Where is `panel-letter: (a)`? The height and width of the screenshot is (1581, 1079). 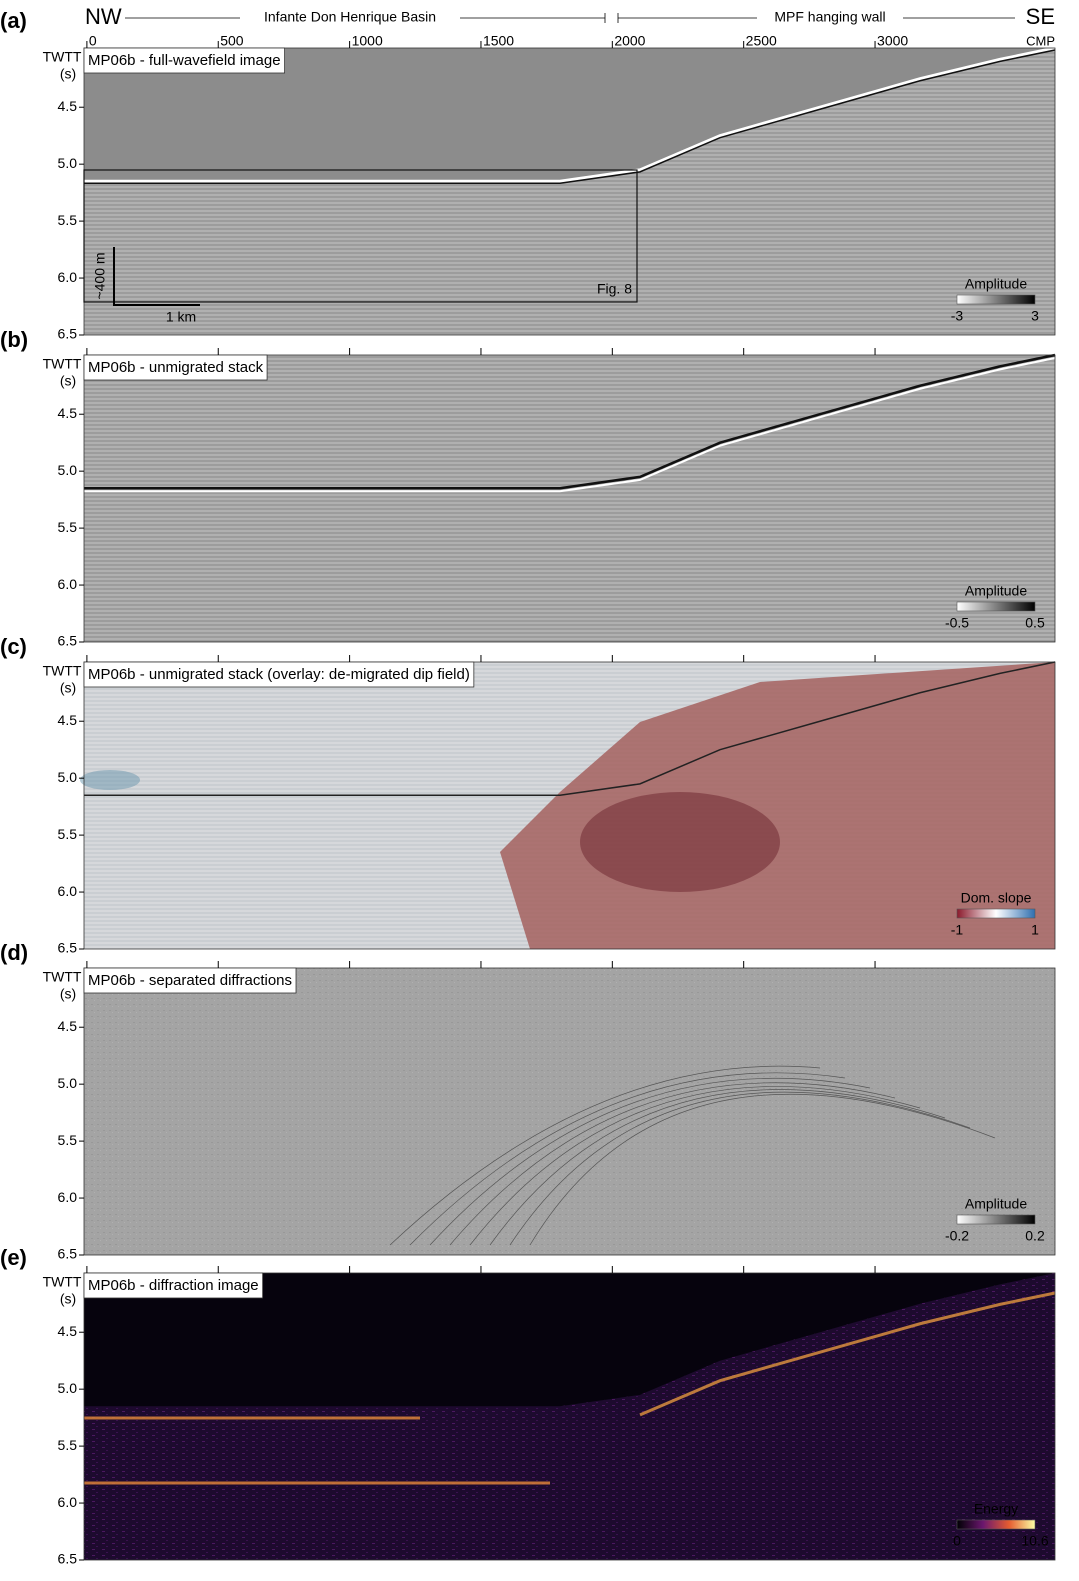 panel-letter: (a) is located at coordinates (13, 20).